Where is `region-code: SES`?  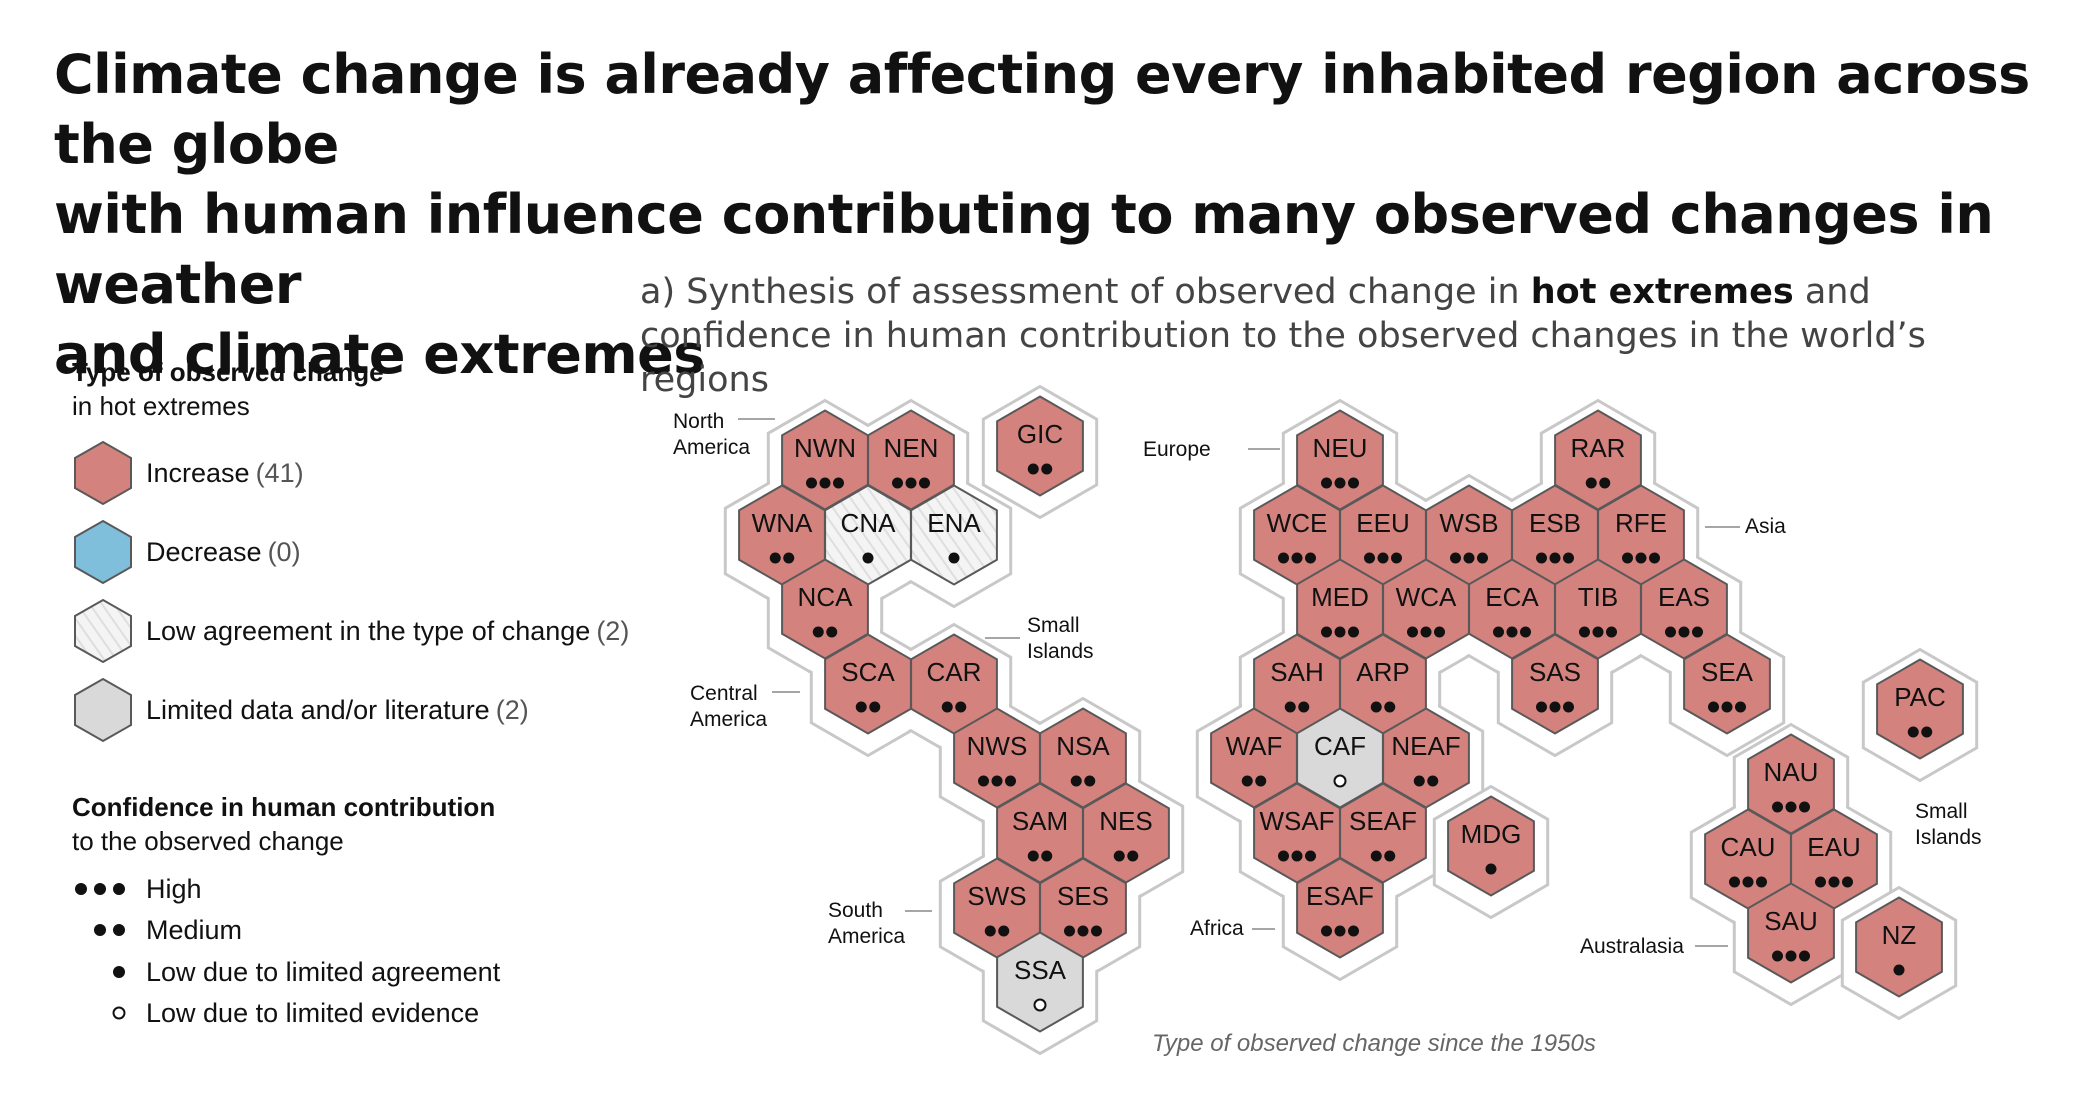 region-code: SES is located at coordinates (1083, 896).